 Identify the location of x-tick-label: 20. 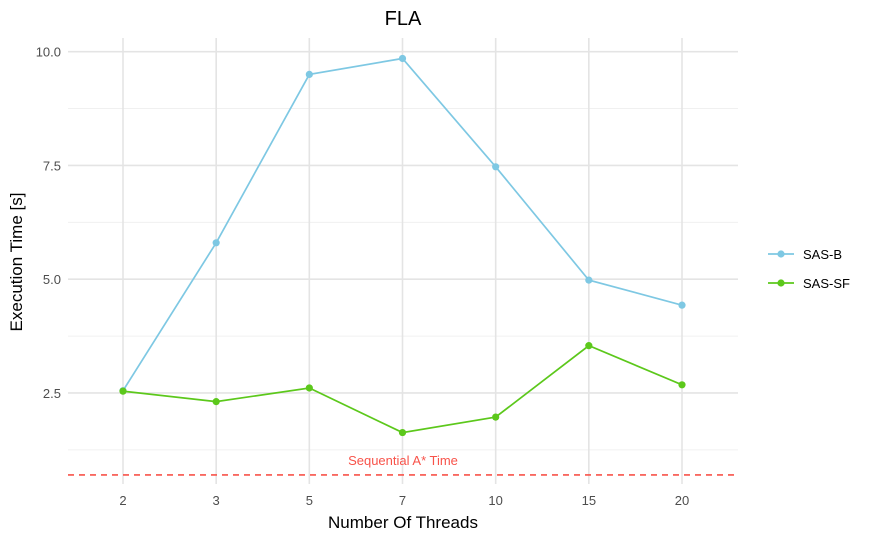
(682, 500).